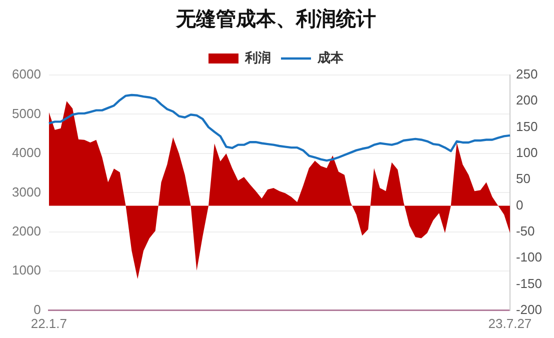 This screenshot has height=338, width=554. What do you see at coordinates (26, 231) in the screenshot?
I see `y-tick-label: 2000` at bounding box center [26, 231].